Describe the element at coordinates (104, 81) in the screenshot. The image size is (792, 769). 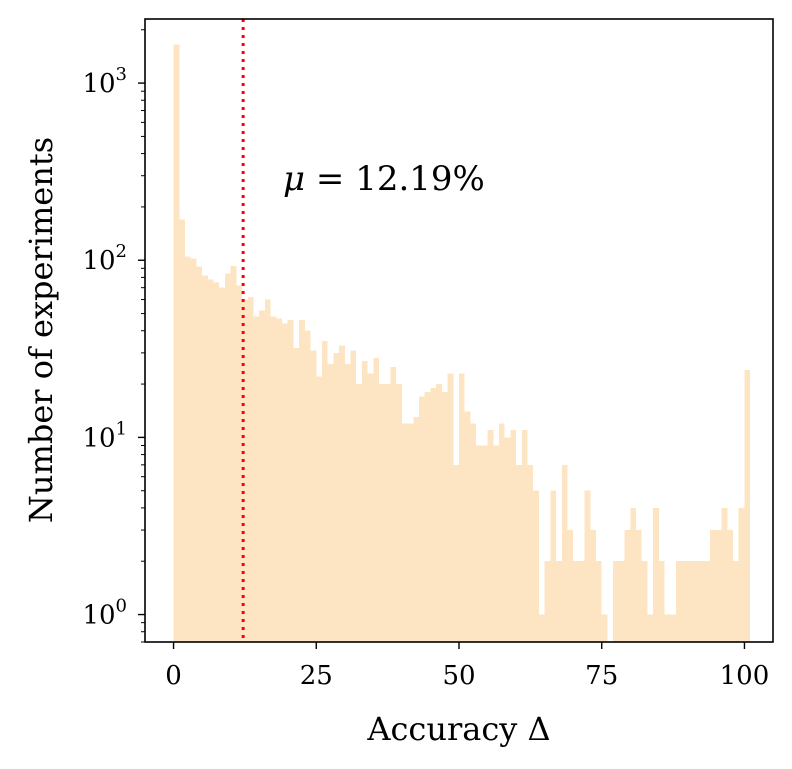
I see `y-tick-label: 10³` at that location.